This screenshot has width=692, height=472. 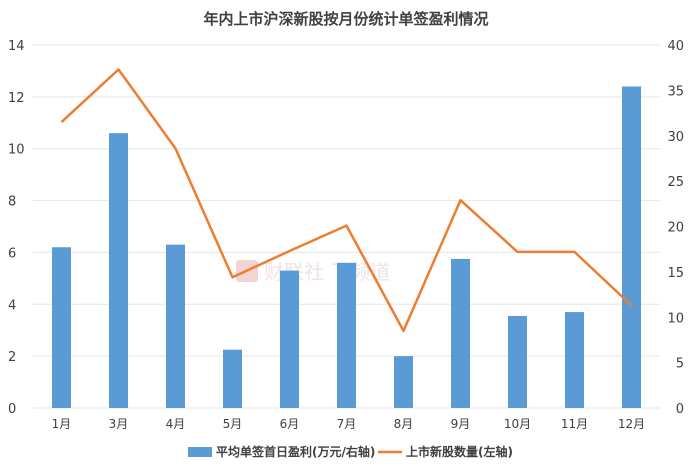 What do you see at coordinates (675, 318) in the screenshot?
I see `right-tick-label: 10` at bounding box center [675, 318].